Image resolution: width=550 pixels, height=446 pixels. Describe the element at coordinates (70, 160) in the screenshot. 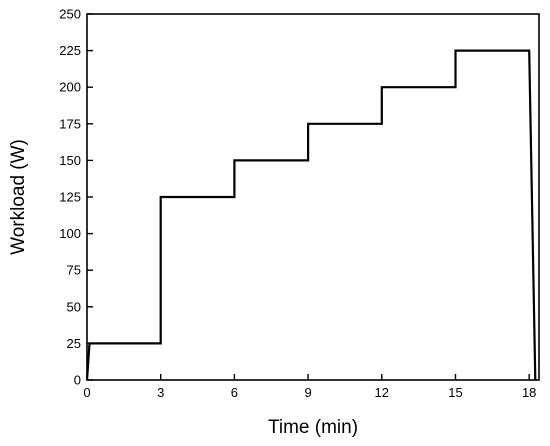

I see `y-tick-label: 150` at that location.